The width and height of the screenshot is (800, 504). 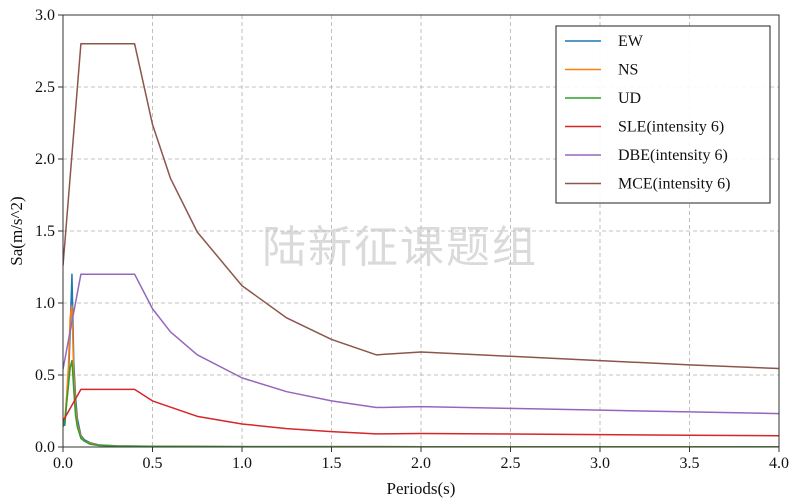 What do you see at coordinates (779, 463) in the screenshot?
I see `x-tick-label: 4.0` at bounding box center [779, 463].